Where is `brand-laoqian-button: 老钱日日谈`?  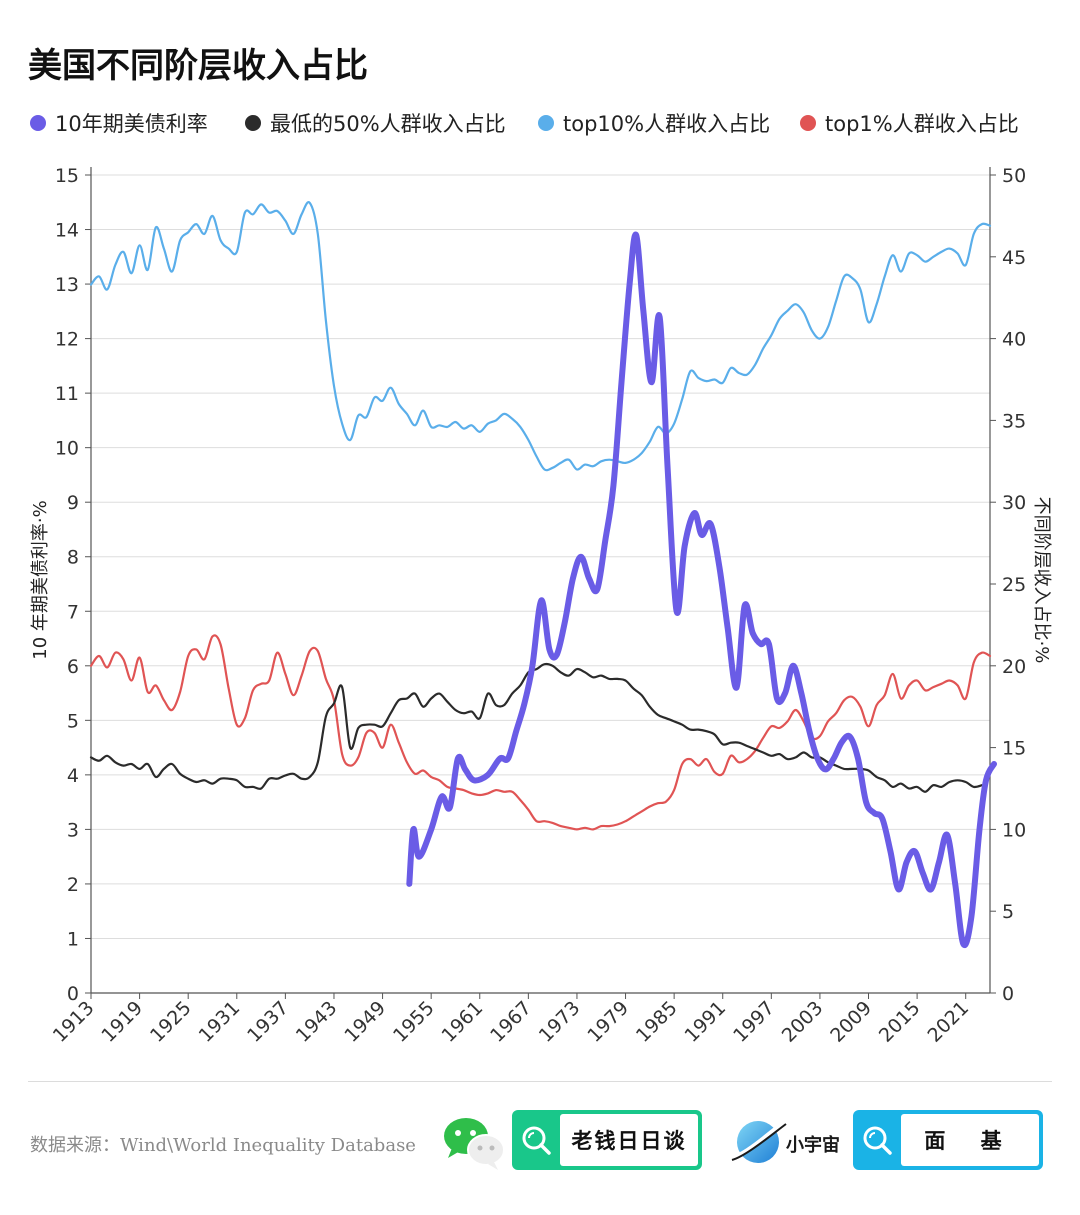 brand-laoqian-button: 老钱日日谈 is located at coordinates (607, 1140).